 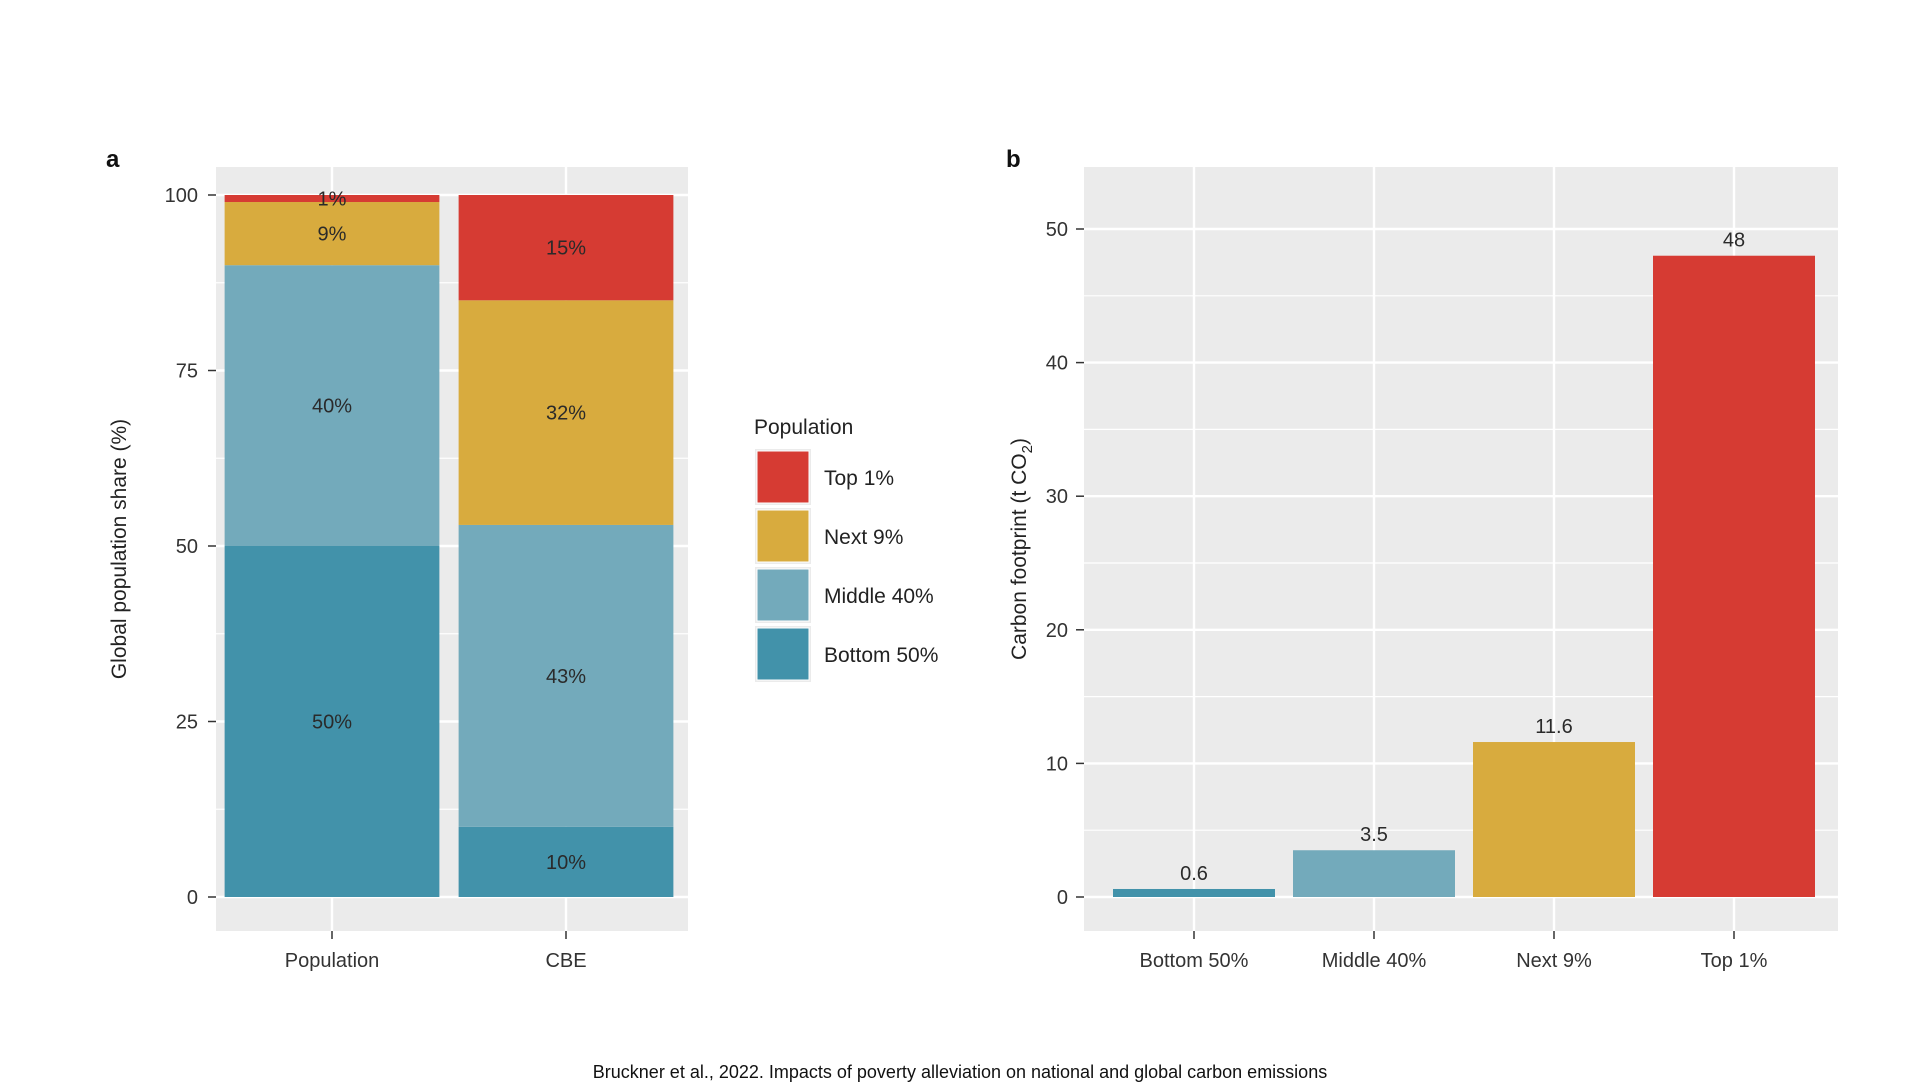 I want to click on legend-label-next-9pct: Next 9%, so click(x=863, y=537).